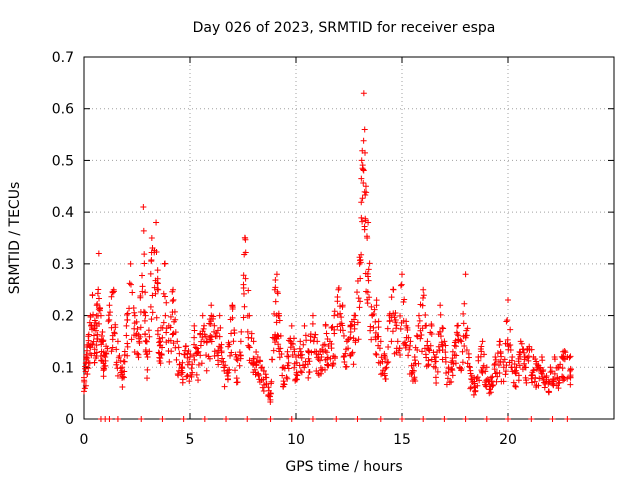 This screenshot has height=480, width=640. Describe the element at coordinates (402, 440) in the screenshot. I see `x-tick-label: 15` at that location.